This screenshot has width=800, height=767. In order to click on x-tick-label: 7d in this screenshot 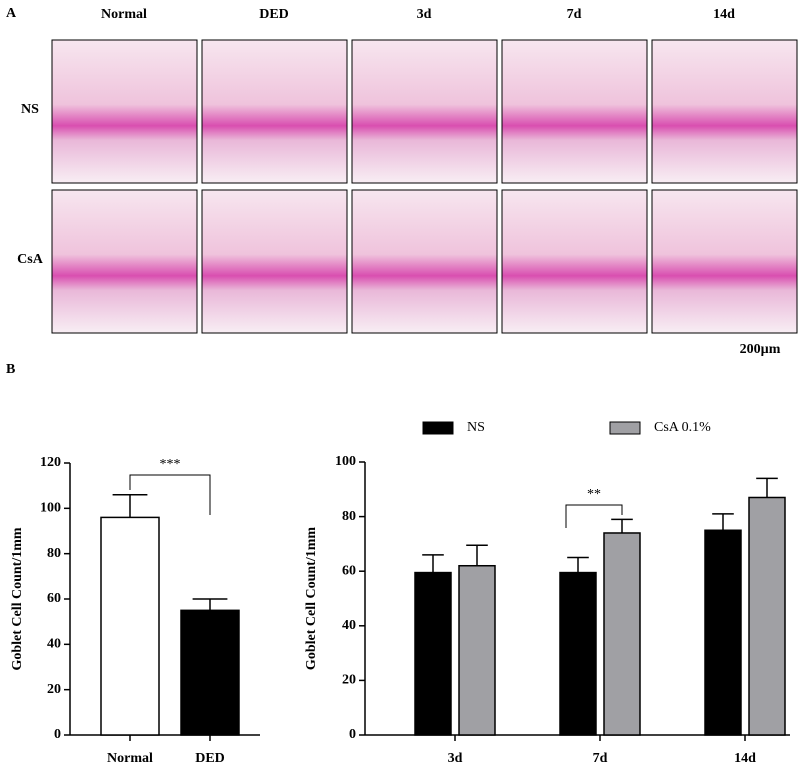, I will do `click(600, 758)`.